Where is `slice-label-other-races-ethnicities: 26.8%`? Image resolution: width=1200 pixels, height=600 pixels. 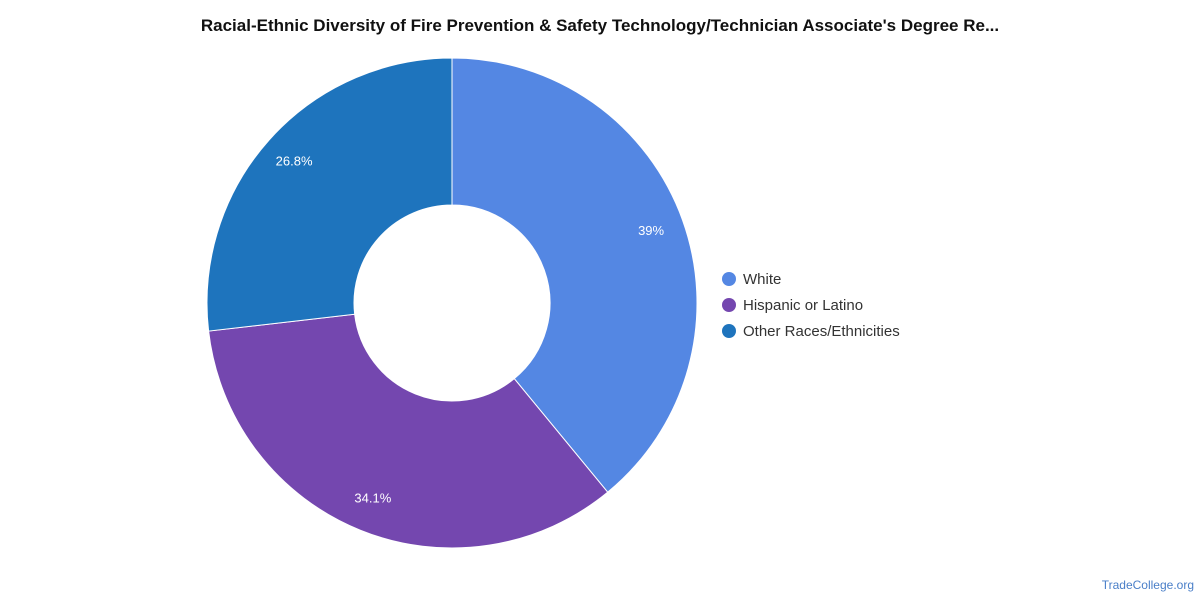 slice-label-other-races-ethnicities: 26.8% is located at coordinates (294, 161).